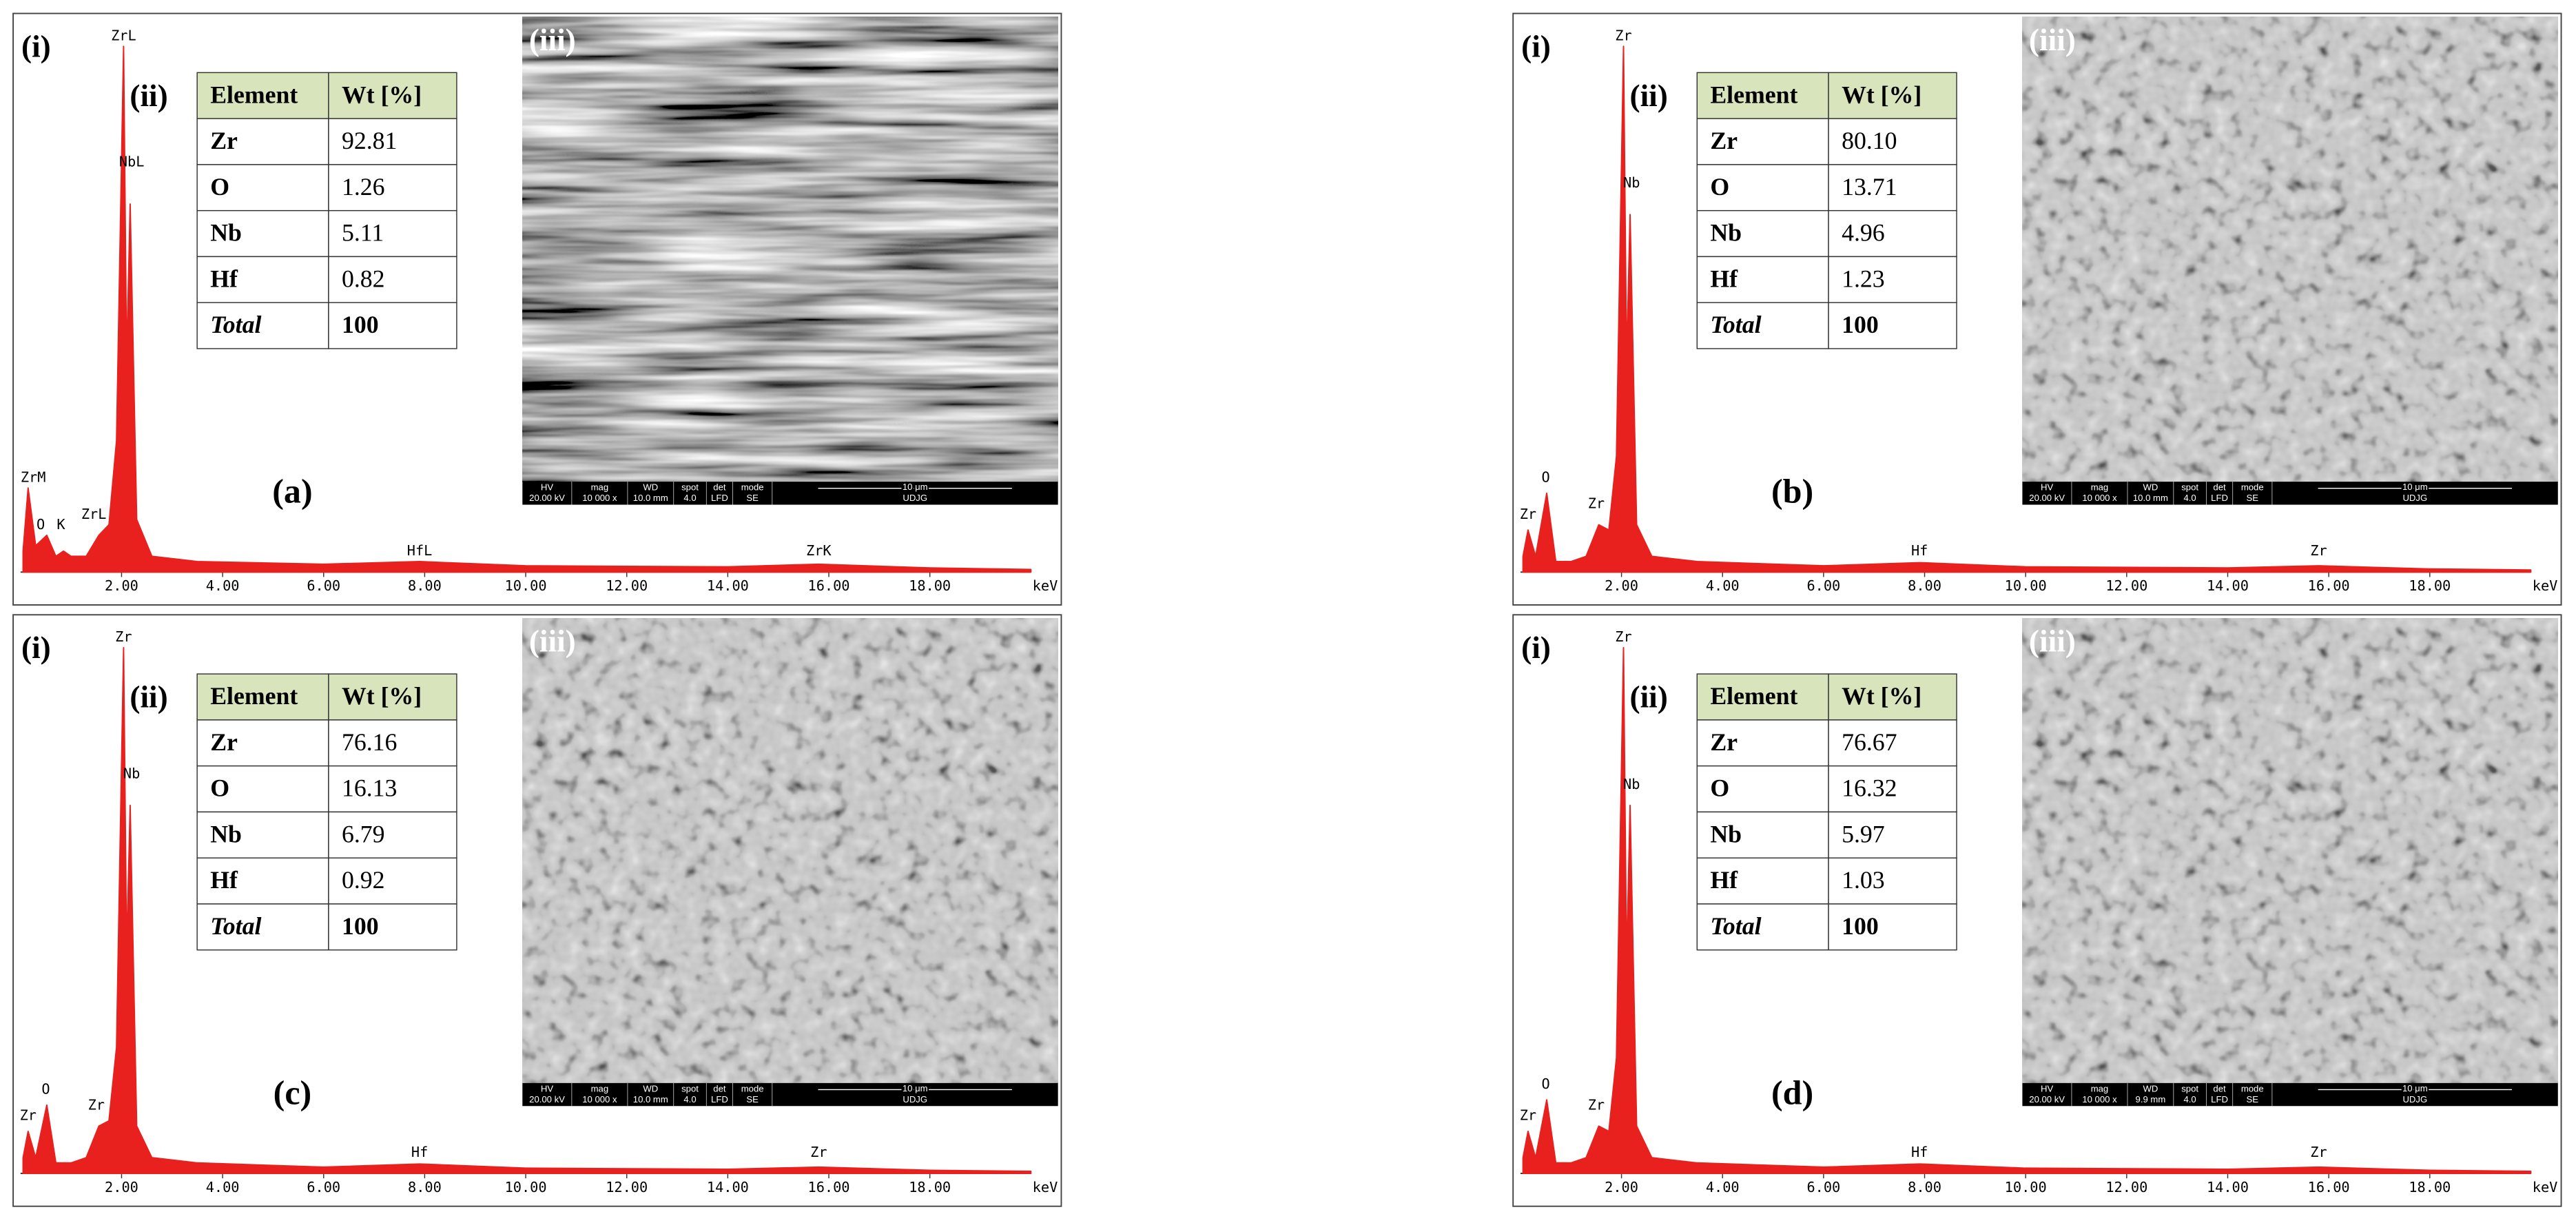  I want to click on x-tick-label: 16.00, so click(2329, 1187).